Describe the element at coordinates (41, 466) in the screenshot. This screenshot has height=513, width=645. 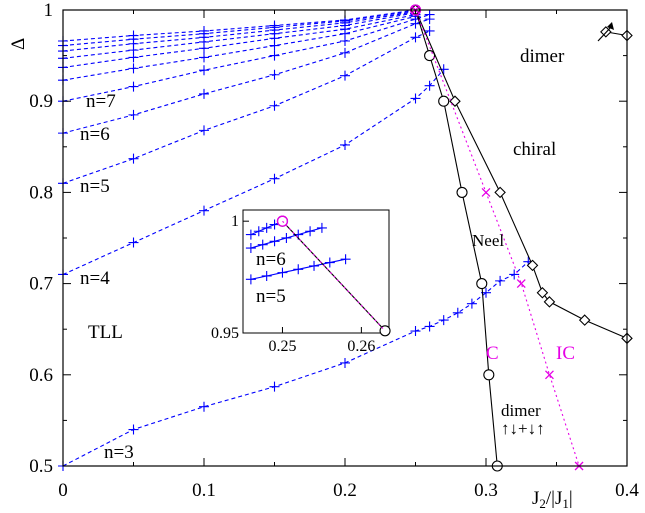
I see `y-tick-label: 0.5` at that location.